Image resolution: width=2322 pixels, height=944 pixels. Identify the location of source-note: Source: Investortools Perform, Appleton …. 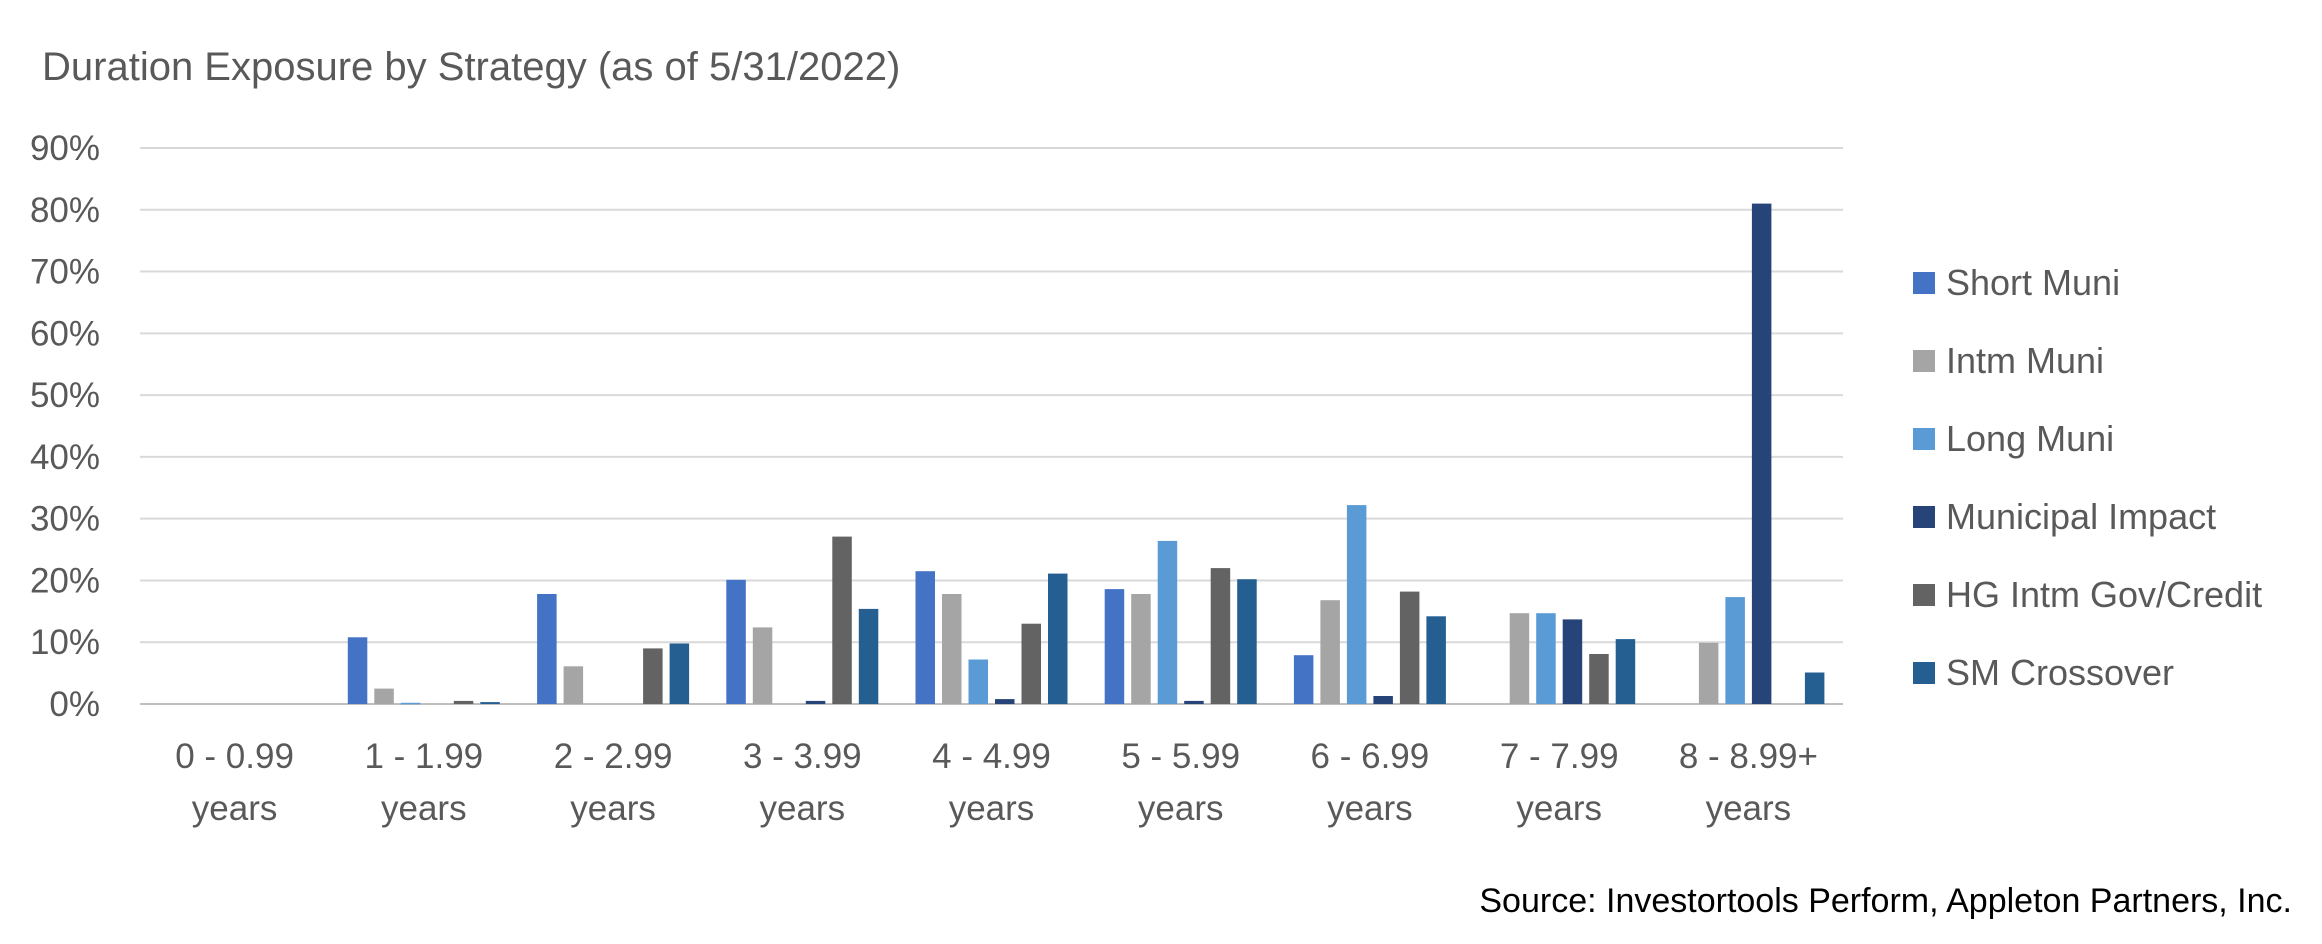
(1885, 901).